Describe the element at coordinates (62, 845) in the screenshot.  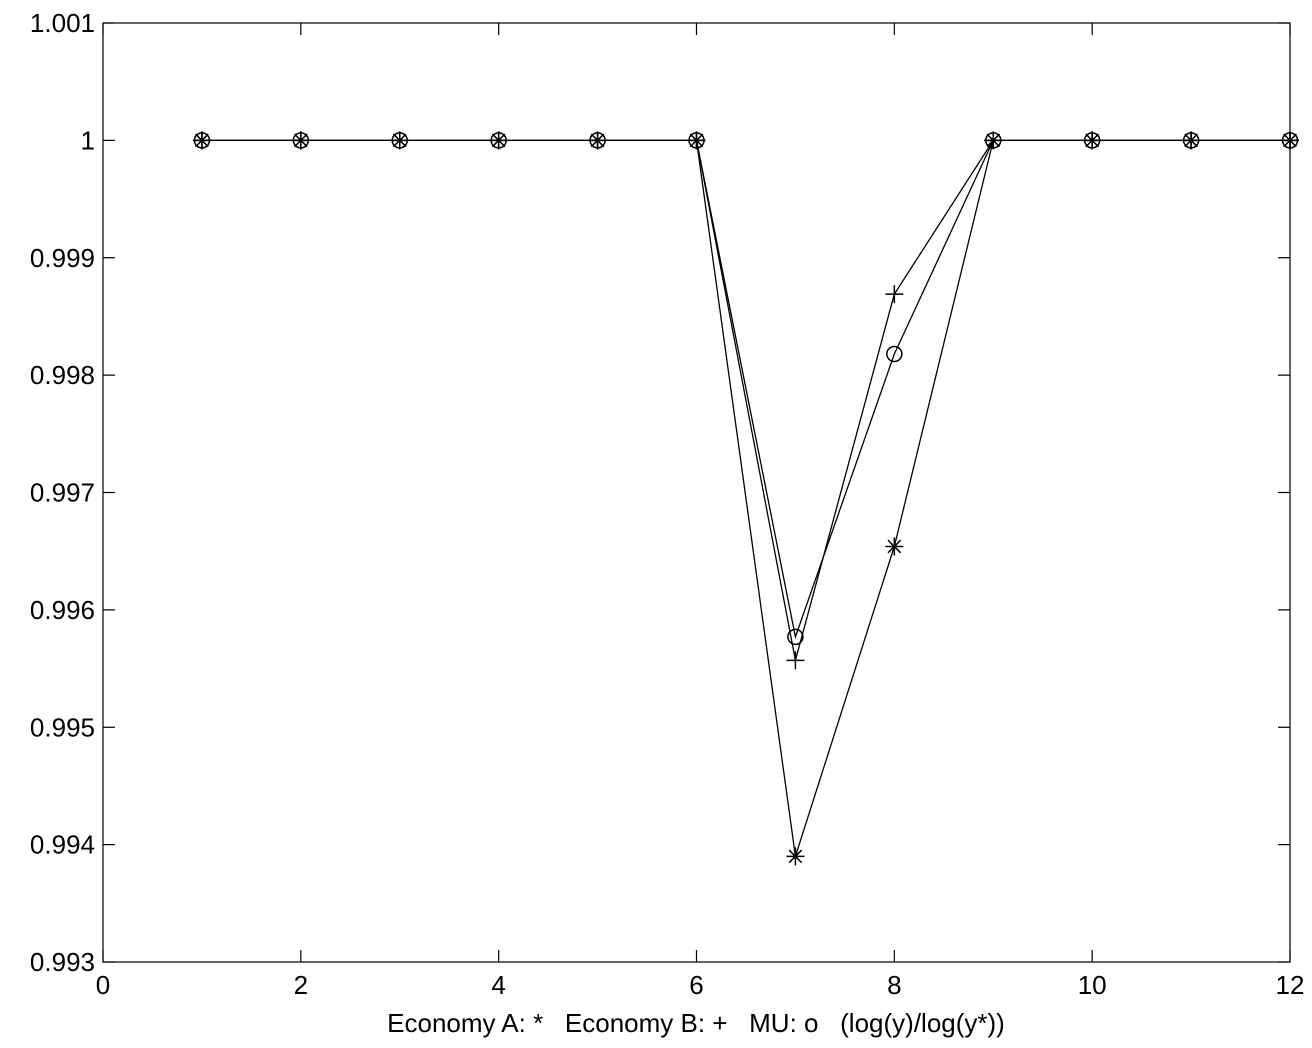
I see `y-tick-label: 0.994` at that location.